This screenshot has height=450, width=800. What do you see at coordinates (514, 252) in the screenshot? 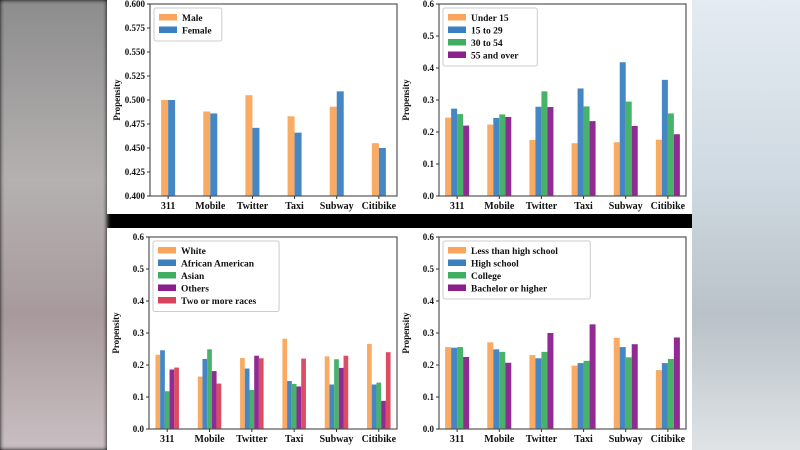
I see `legend-label: Less than high school` at bounding box center [514, 252].